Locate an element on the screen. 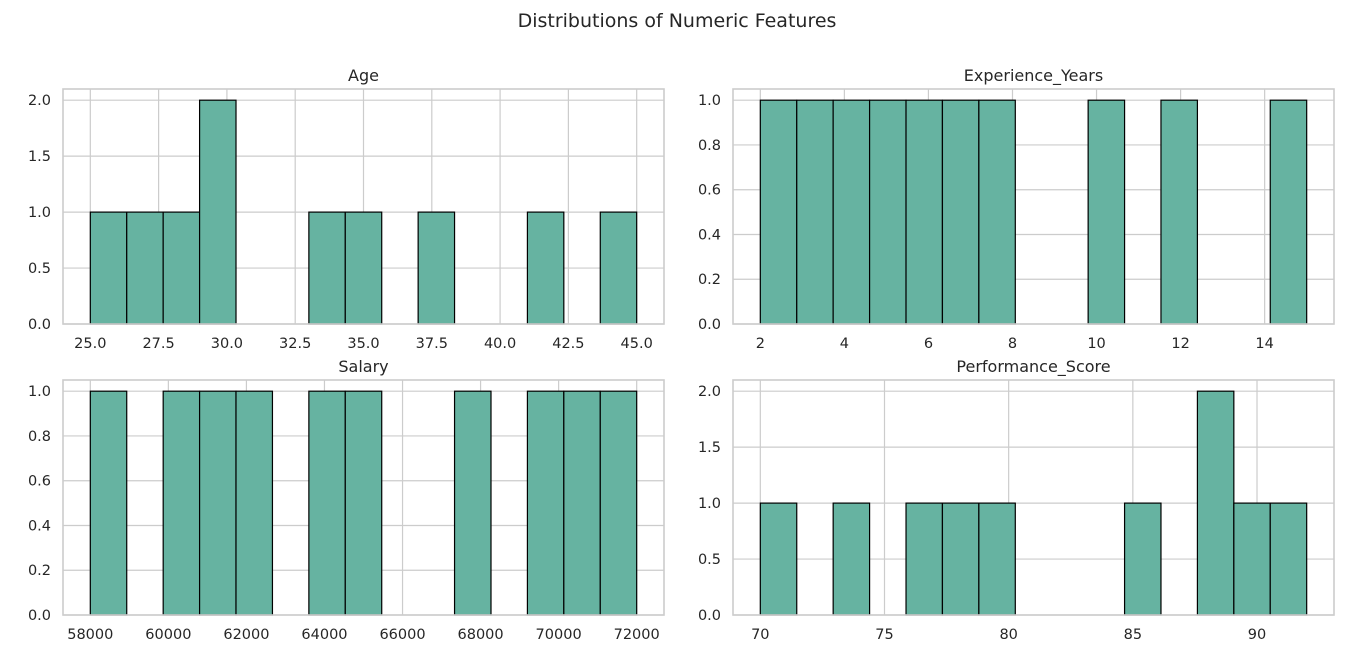 This screenshot has height=657, width=1354. x-tick-label: 32.5 is located at coordinates (295, 344).